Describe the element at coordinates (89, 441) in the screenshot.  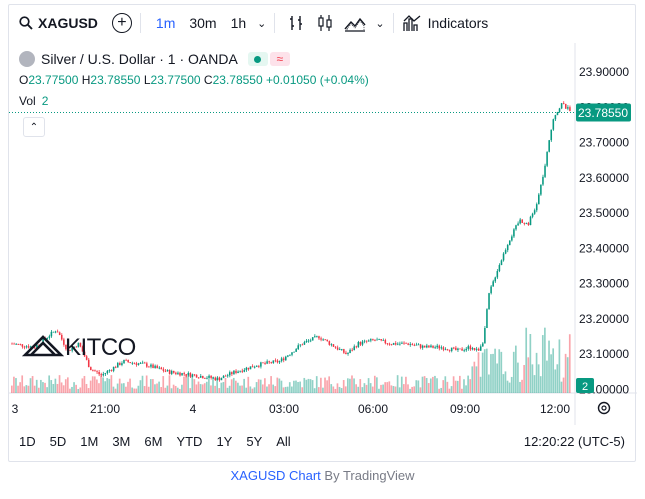
I see `range-1m: 1M` at that location.